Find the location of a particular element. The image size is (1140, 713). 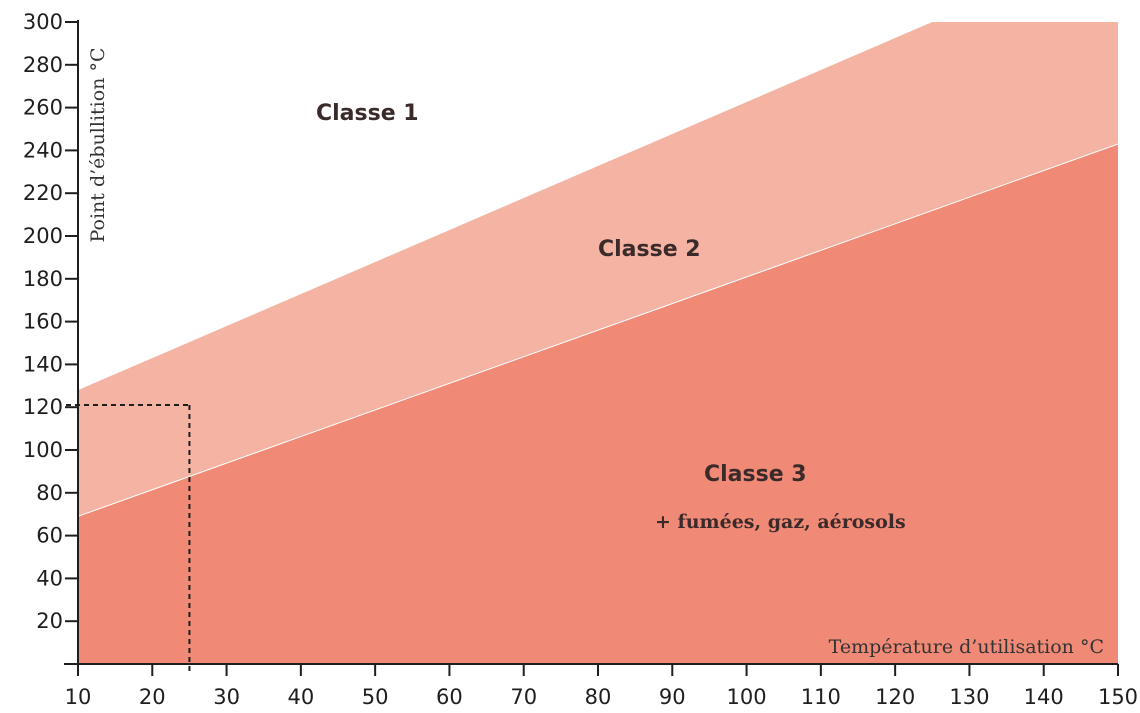

x-tick-label: 10 is located at coordinates (78, 697).